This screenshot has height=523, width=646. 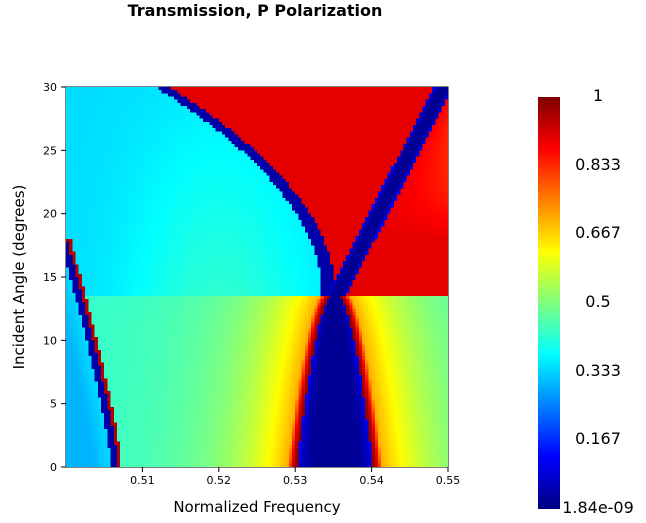 What do you see at coordinates (50, 340) in the screenshot?
I see `y-tick-label: 10` at bounding box center [50, 340].